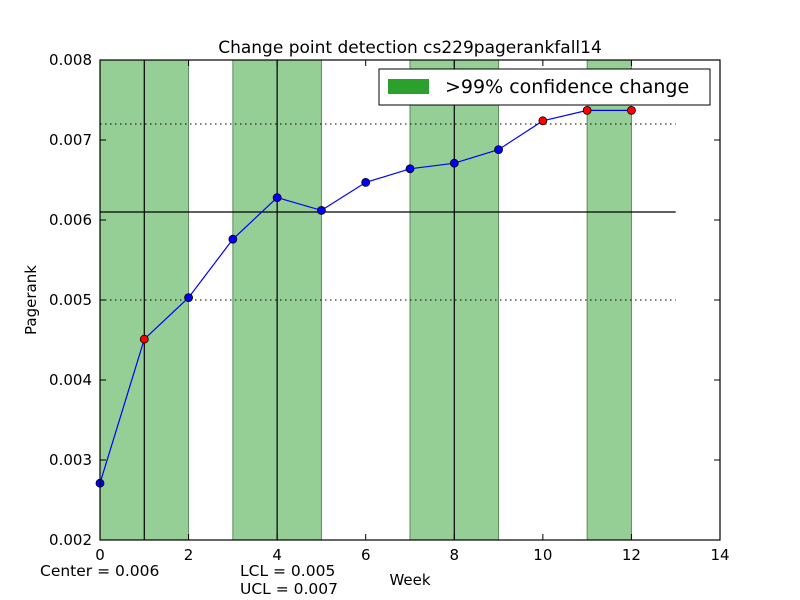  Describe the element at coordinates (409, 580) in the screenshot. I see `x-axis-label: Week` at that location.